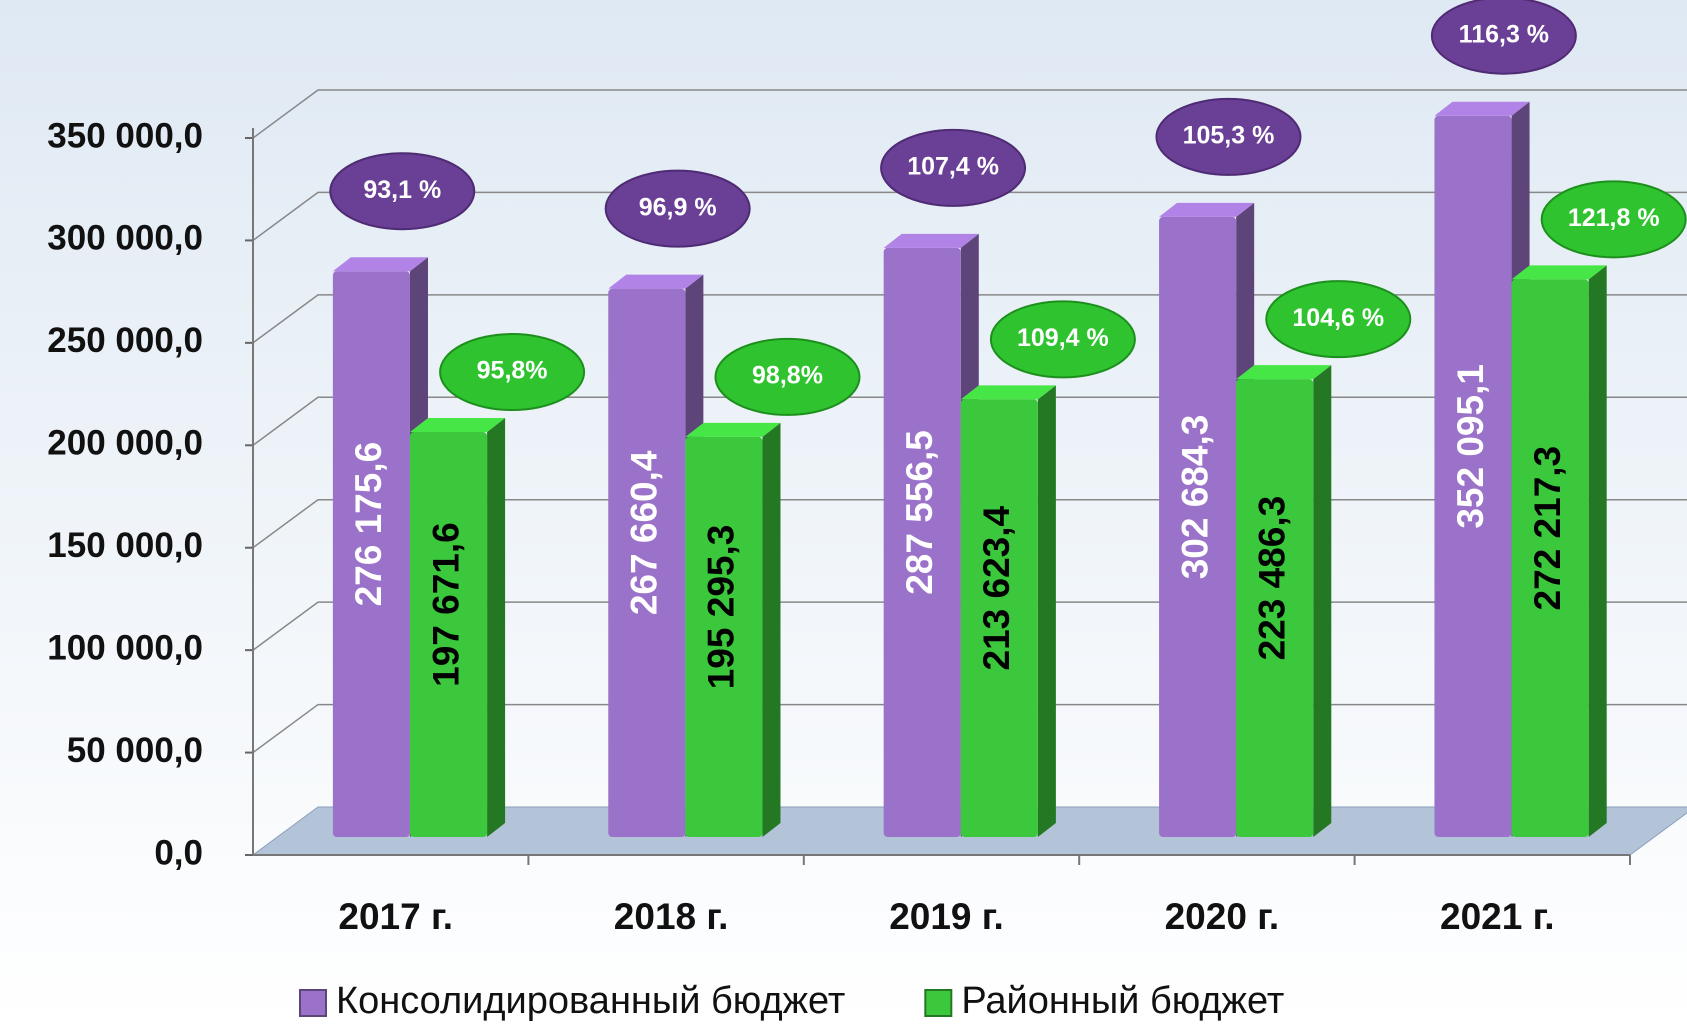  I want to click on y-tick-label: 250 000,0, so click(125, 340).